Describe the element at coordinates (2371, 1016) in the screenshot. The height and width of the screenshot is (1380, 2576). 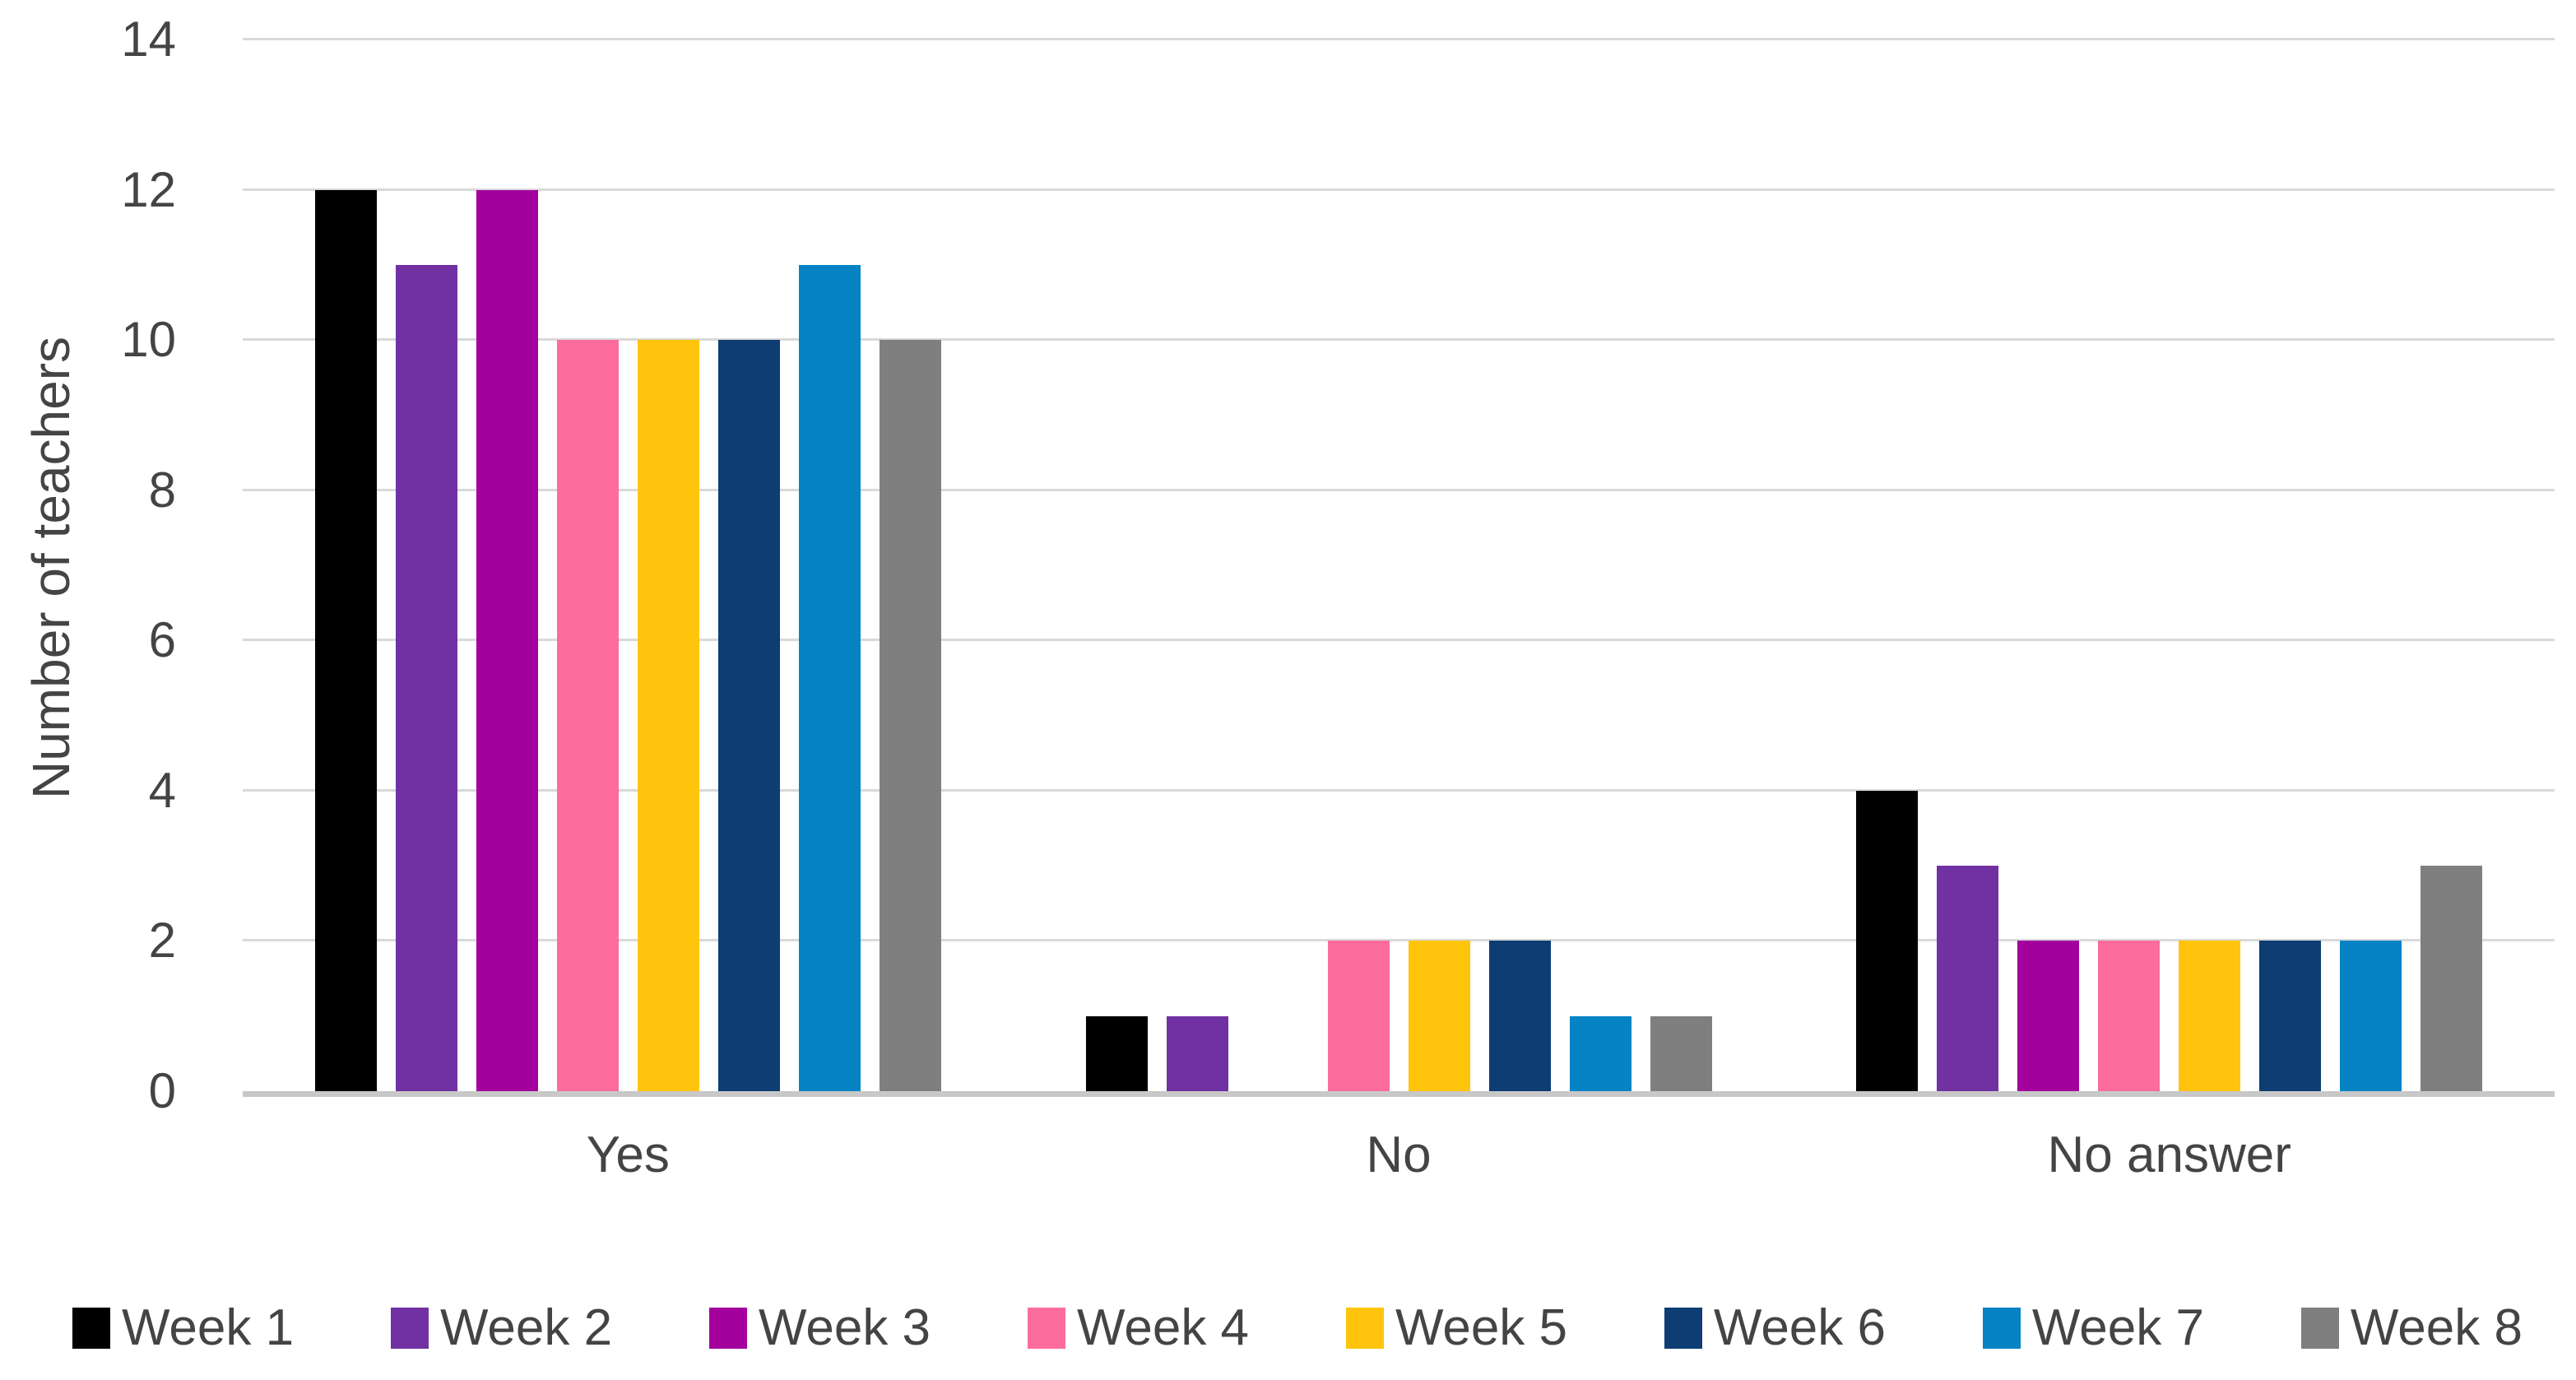
I see `bar-week-7-no-answer` at that location.